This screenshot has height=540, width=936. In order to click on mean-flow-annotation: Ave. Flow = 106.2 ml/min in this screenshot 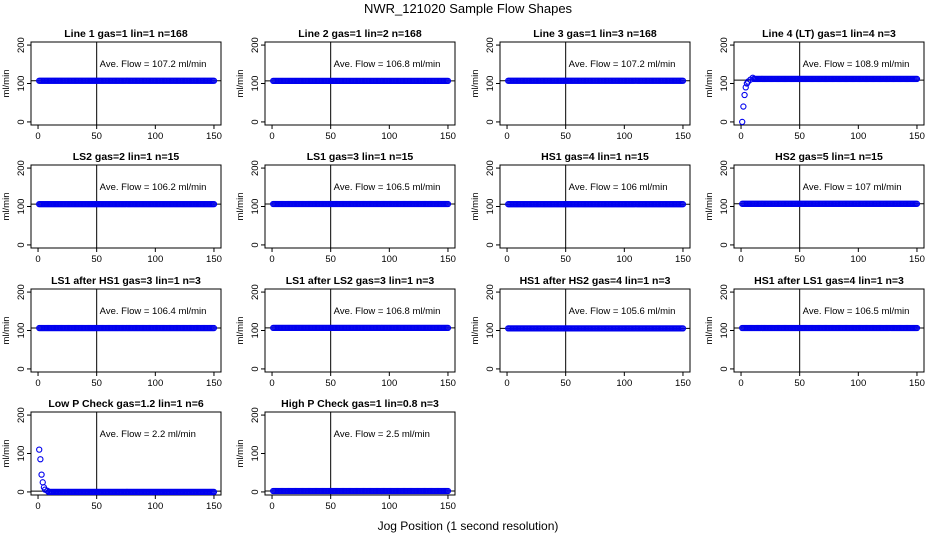, I will do `click(153, 187)`.